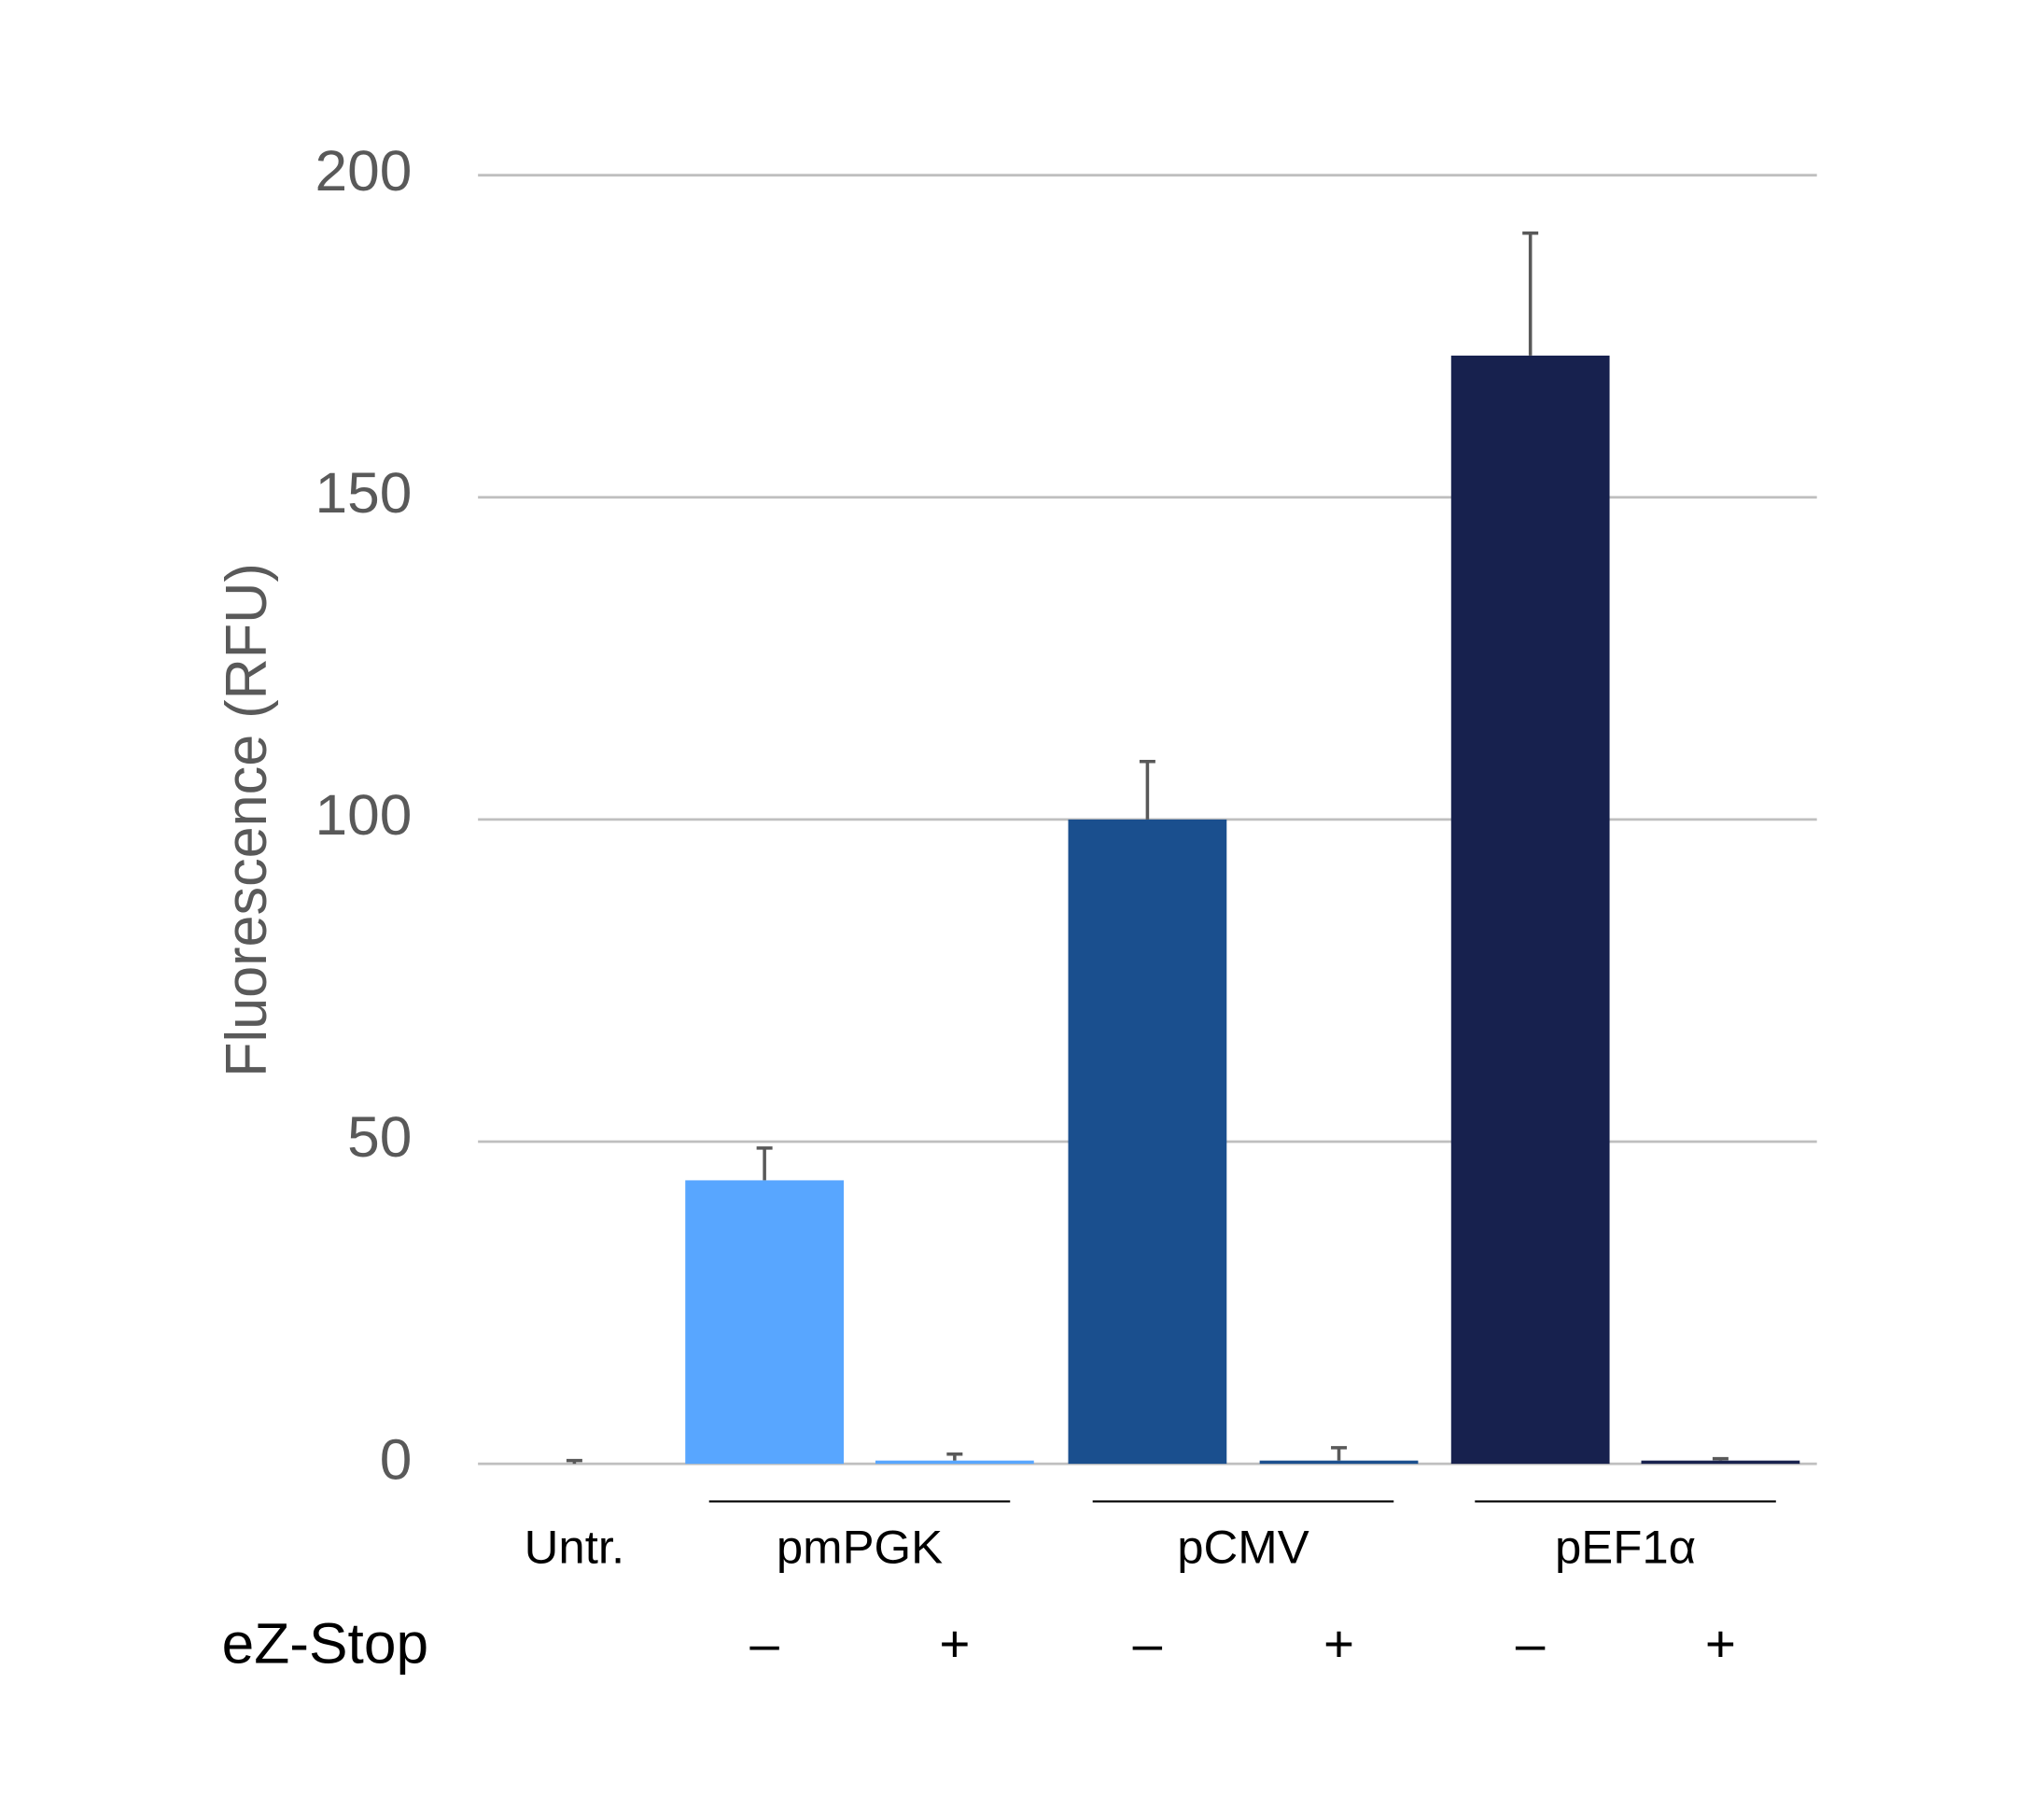 The image size is (2044, 1796). Describe the element at coordinates (364, 171) in the screenshot. I see `y-tick-label: 200` at that location.